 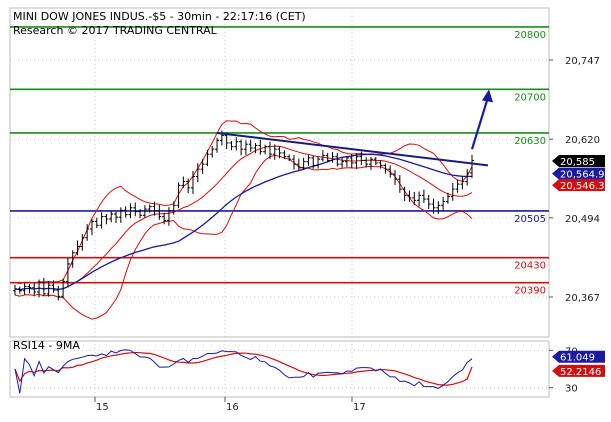 I want to click on price-badge-label: 20,585, so click(x=577, y=162).